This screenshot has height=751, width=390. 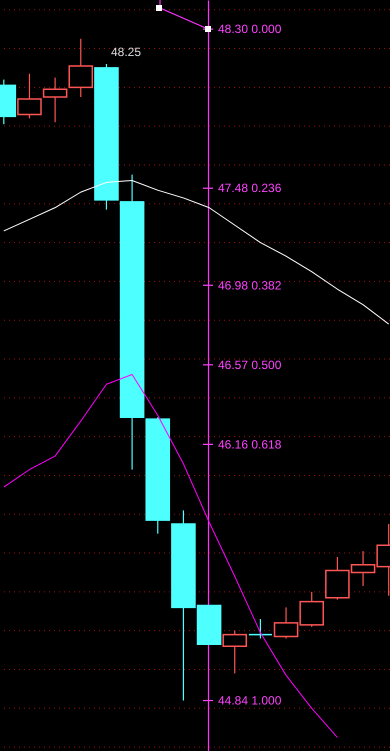 What do you see at coordinates (250, 365) in the screenshot?
I see `ref-line-label: 46.57 0.500` at bounding box center [250, 365].